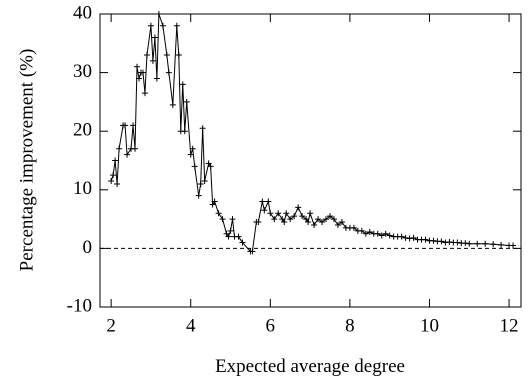  What do you see at coordinates (111, 325) in the screenshot?
I see `x-tick-label: 2` at bounding box center [111, 325].